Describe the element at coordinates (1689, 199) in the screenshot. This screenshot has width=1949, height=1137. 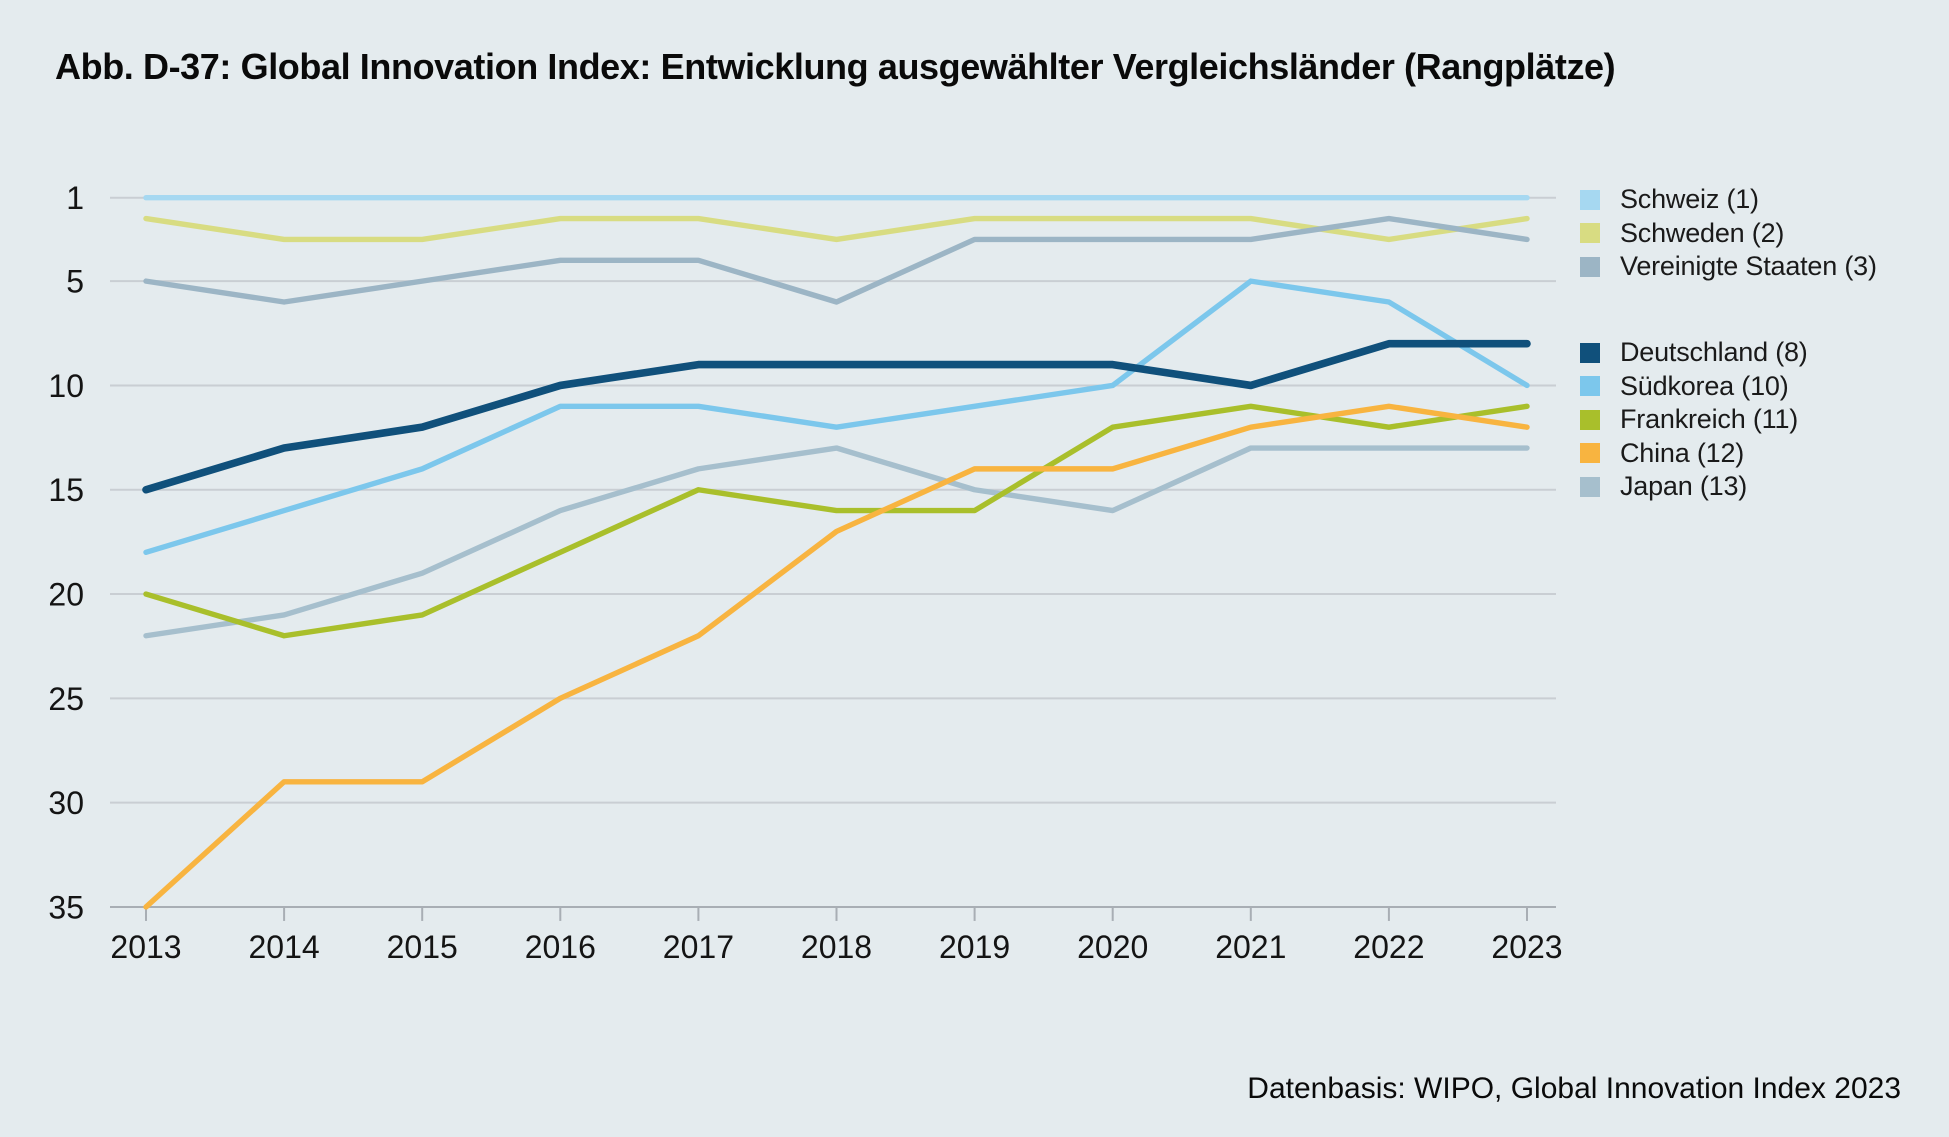
I see `legend-label: Schweiz (1)` at that location.